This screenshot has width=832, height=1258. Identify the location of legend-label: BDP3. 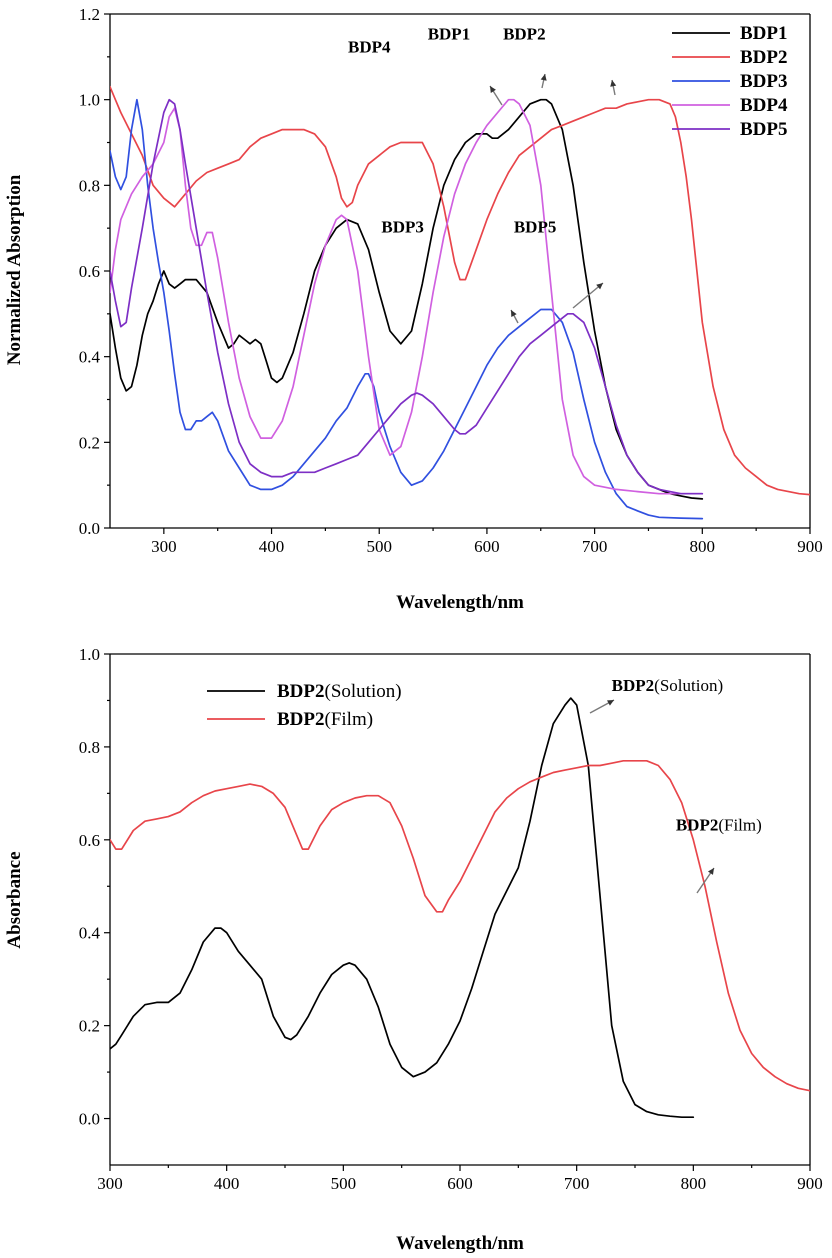
(764, 81).